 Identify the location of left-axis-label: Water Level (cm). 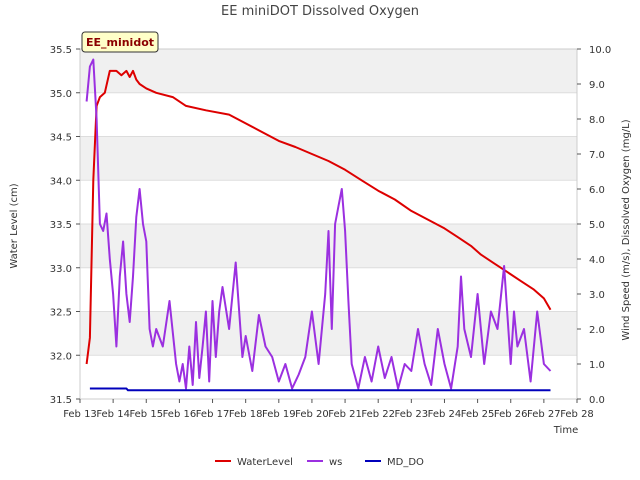
(14, 225).